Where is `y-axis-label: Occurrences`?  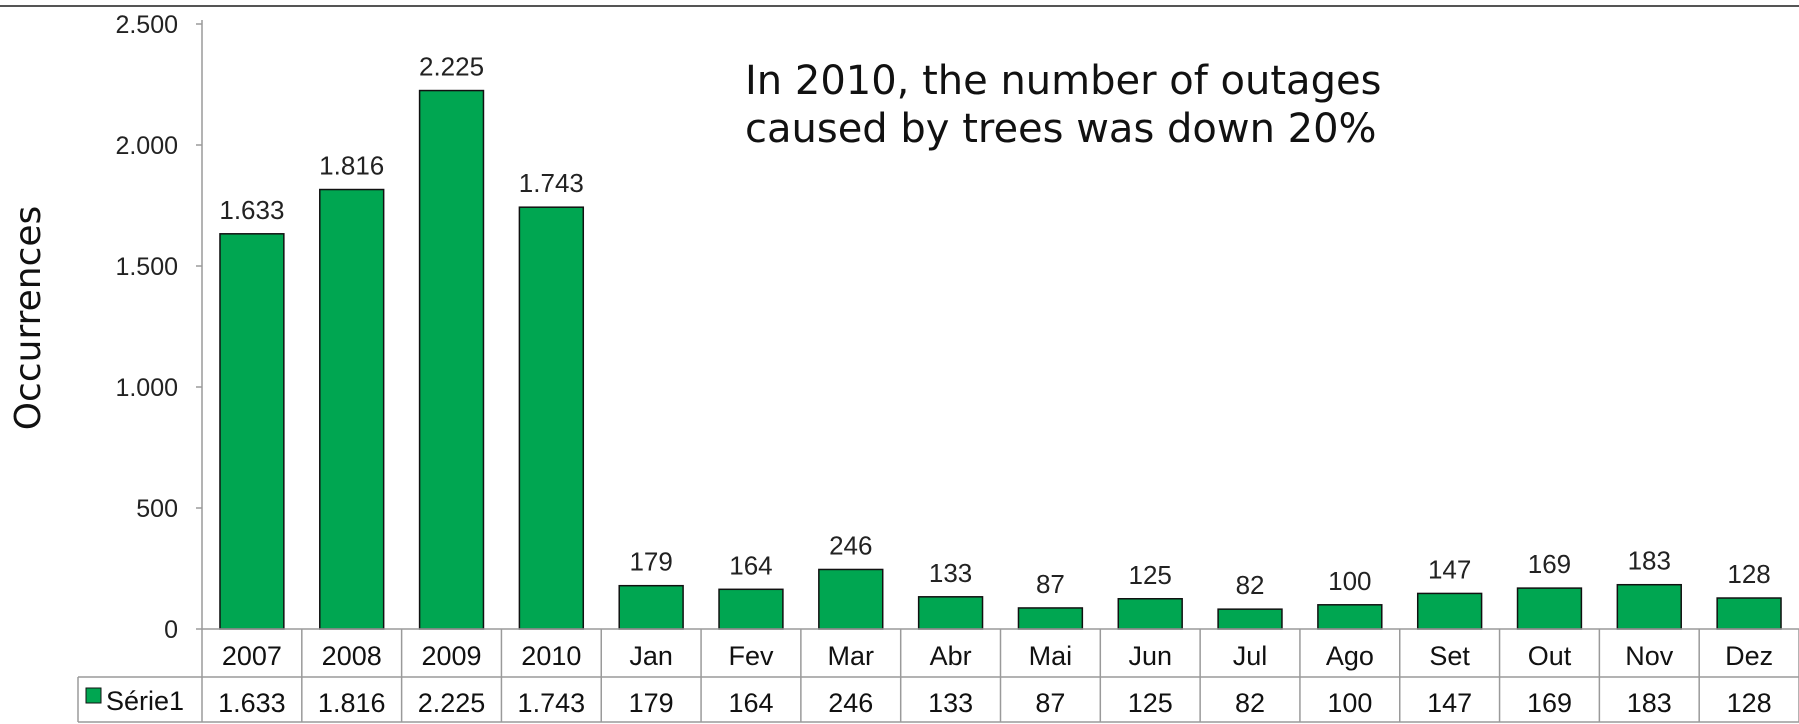 y-axis-label: Occurrences is located at coordinates (28, 318).